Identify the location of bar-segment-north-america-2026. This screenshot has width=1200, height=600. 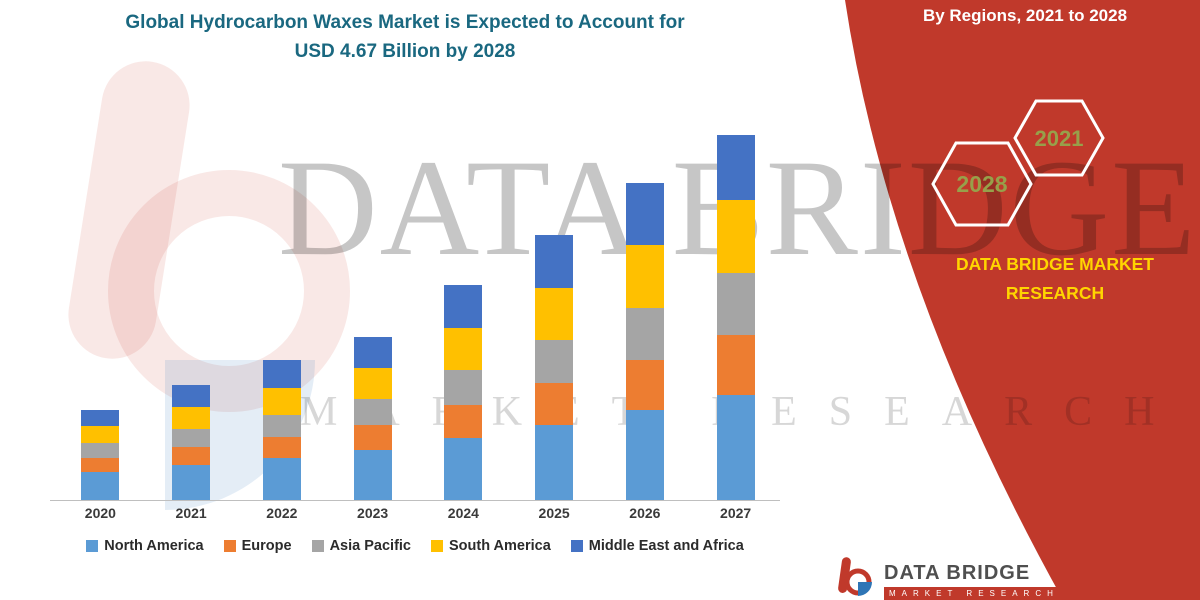
(644, 455).